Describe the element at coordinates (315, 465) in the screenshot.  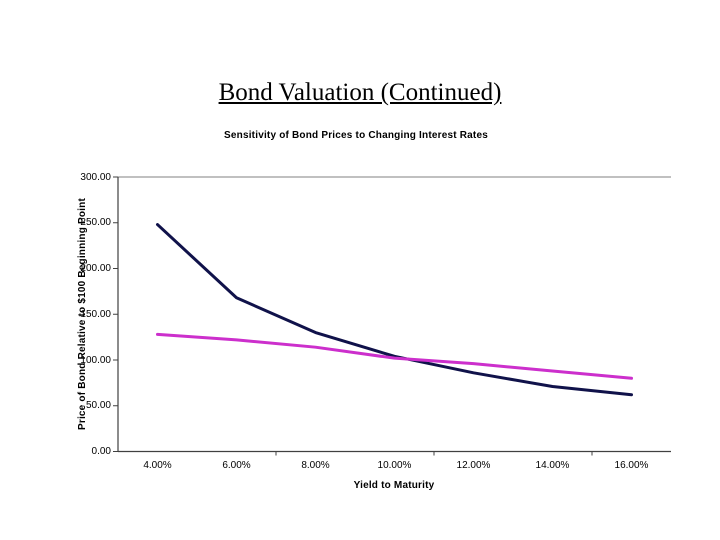
I see `x-tick-label: 8.00%` at that location.